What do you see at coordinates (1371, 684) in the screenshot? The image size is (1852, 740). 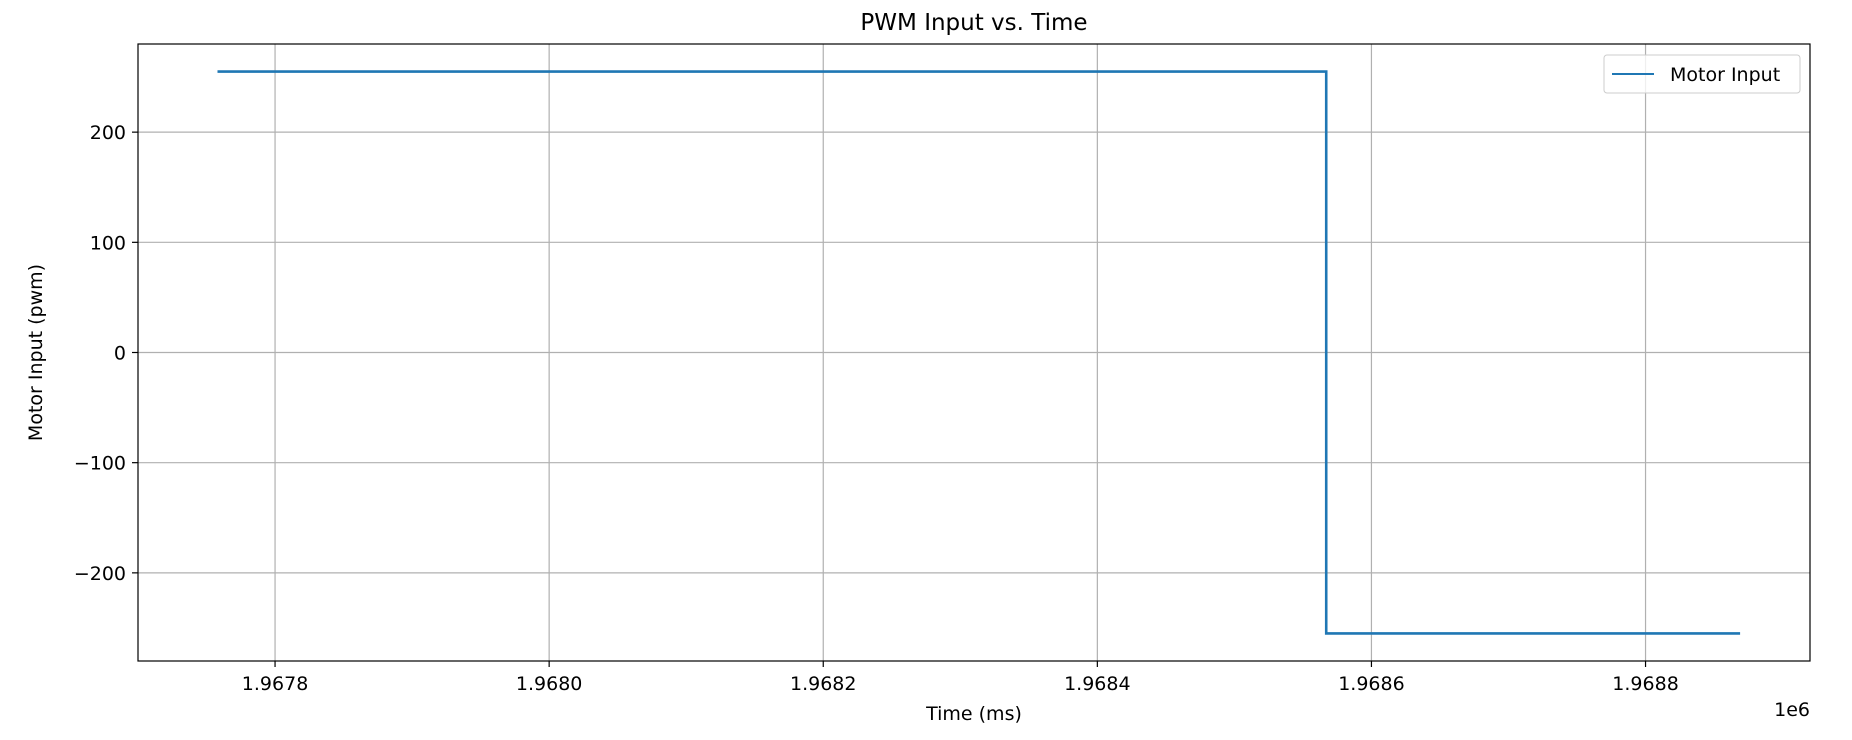 I see `x-tick-label: 1.9686` at bounding box center [1371, 684].